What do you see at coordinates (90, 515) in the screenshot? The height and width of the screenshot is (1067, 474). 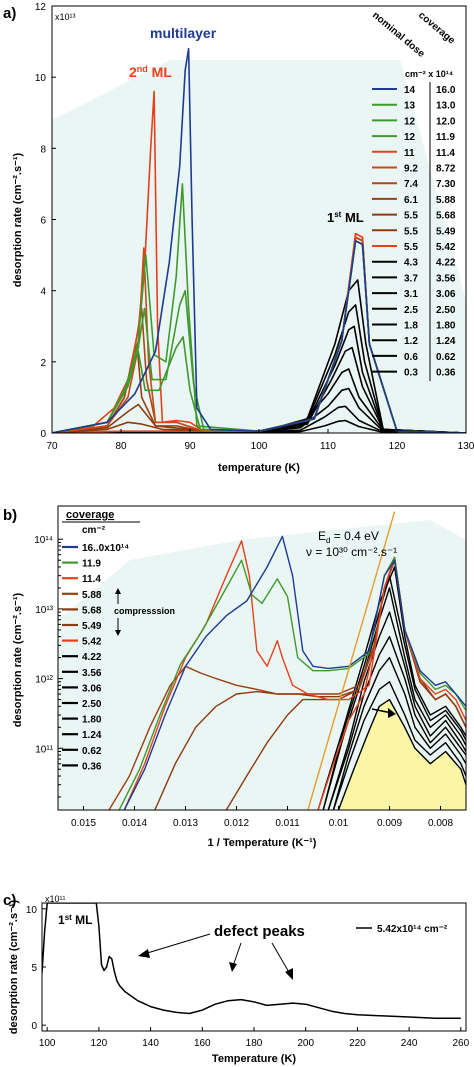 I see `legend-b-title: coverage` at bounding box center [90, 515].